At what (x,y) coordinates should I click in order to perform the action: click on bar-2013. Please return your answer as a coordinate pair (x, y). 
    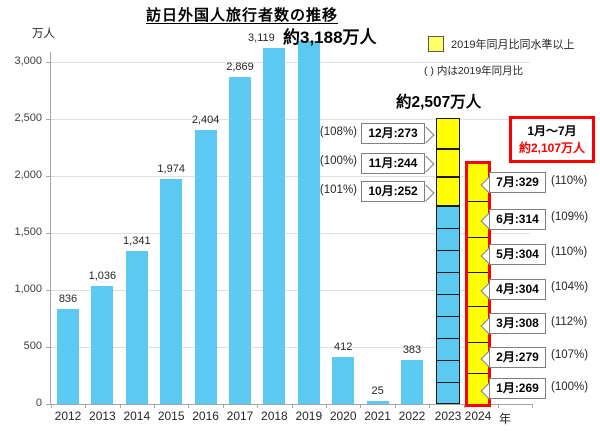
    Looking at the image, I should click on (102, 344).